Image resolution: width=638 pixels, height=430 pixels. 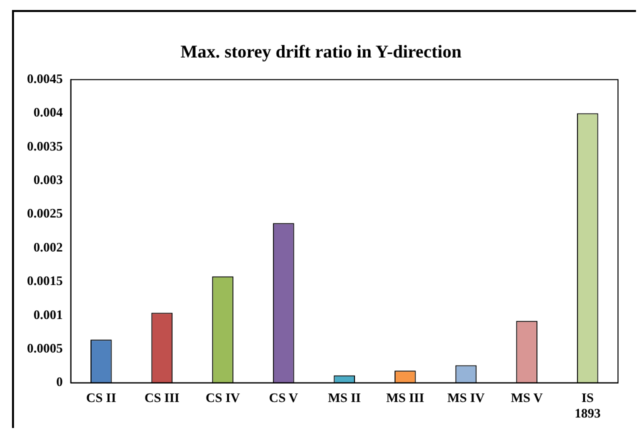 What do you see at coordinates (45, 280) in the screenshot?
I see `y-tick-label: 0.0015` at bounding box center [45, 280].